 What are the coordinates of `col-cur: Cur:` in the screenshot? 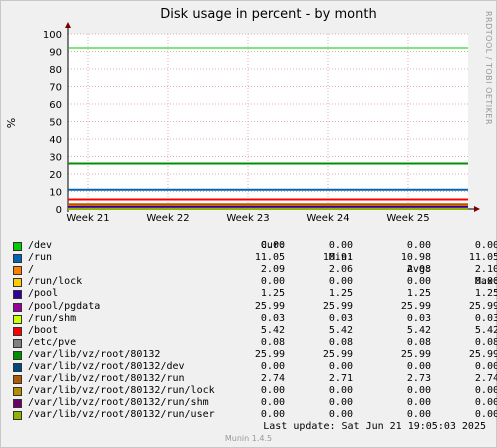 It's located at (272, 246).